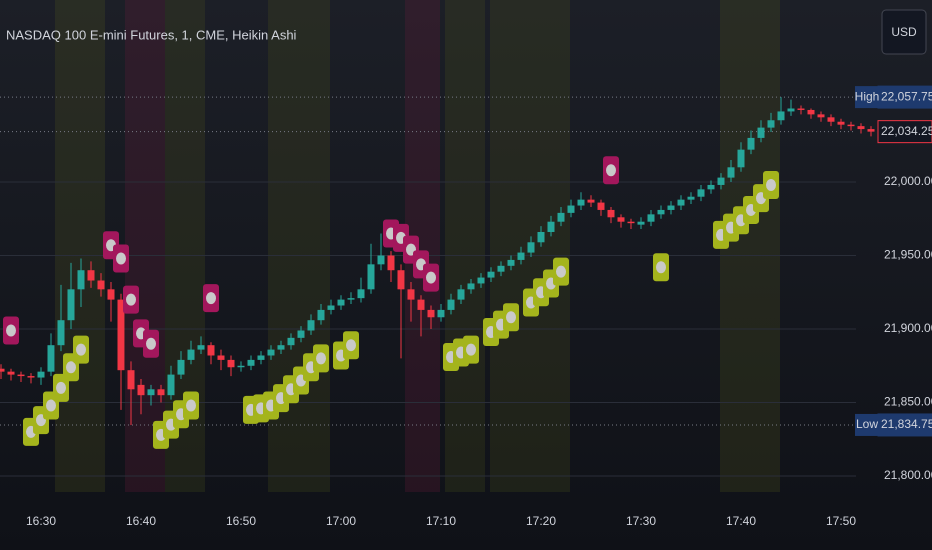 Image resolution: width=932 pixels, height=550 pixels. Describe the element at coordinates (241, 521) in the screenshot. I see `x-tick-label: 16:50` at that location.